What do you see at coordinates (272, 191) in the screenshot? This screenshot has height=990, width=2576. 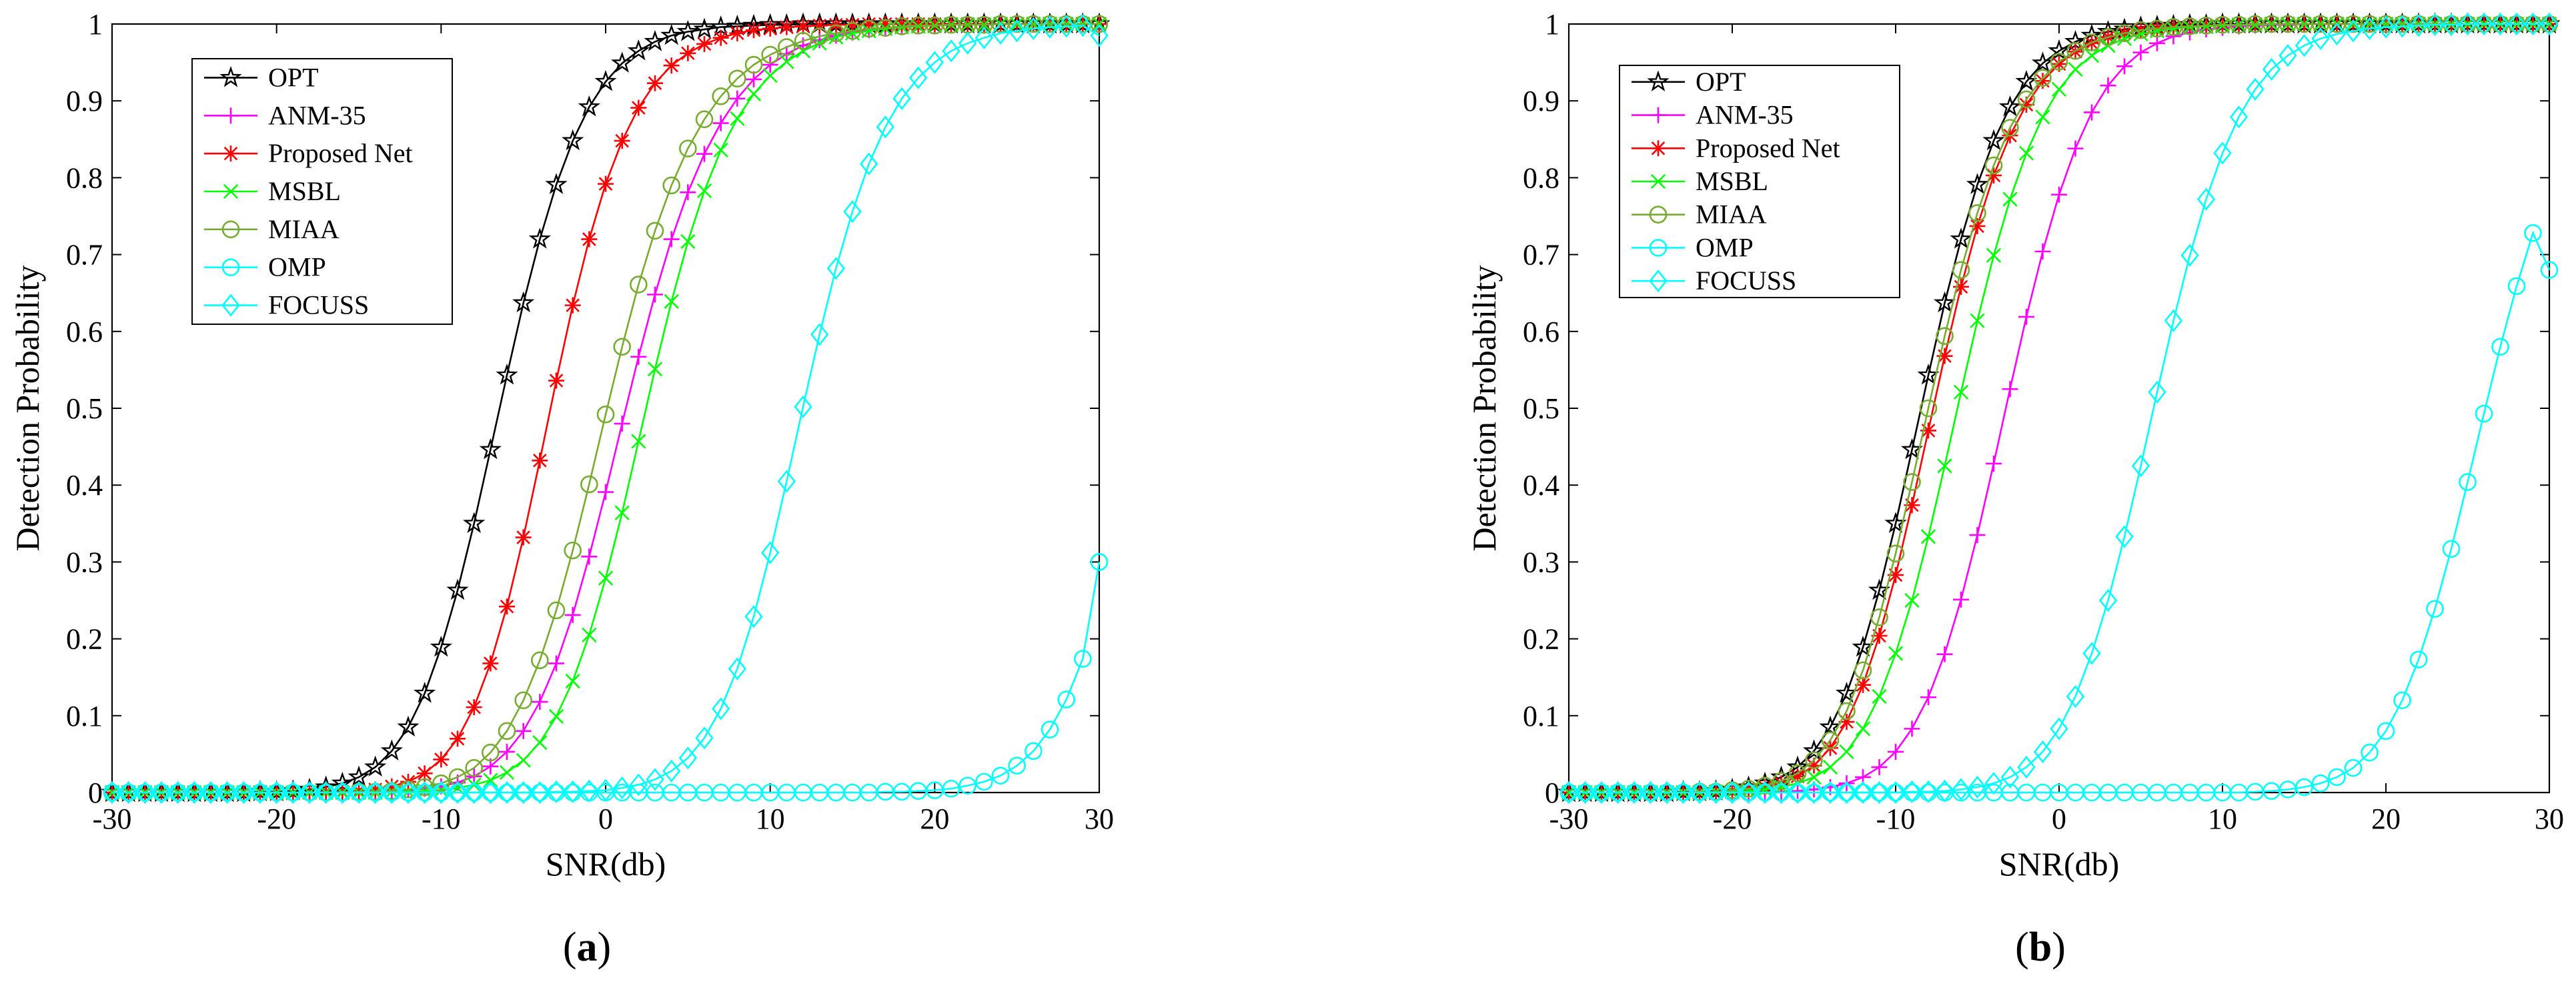 I see `panel-a-legend-entry-msbl: MSBL` at bounding box center [272, 191].